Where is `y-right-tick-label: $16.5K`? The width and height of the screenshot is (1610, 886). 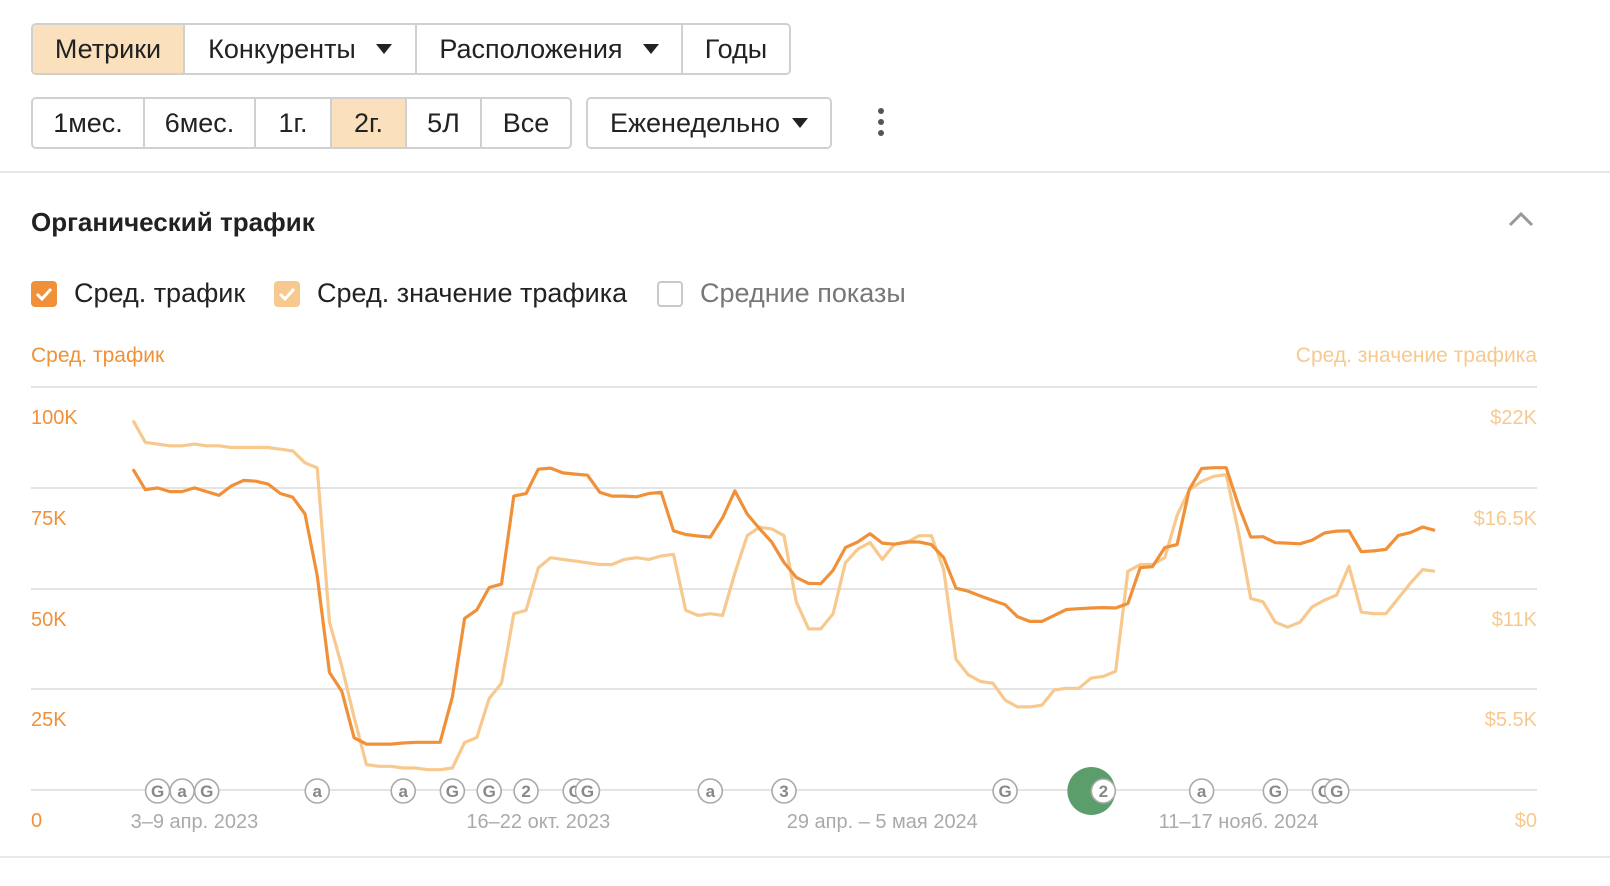
y-right-tick-label: $16.5K is located at coordinates (1506, 519).